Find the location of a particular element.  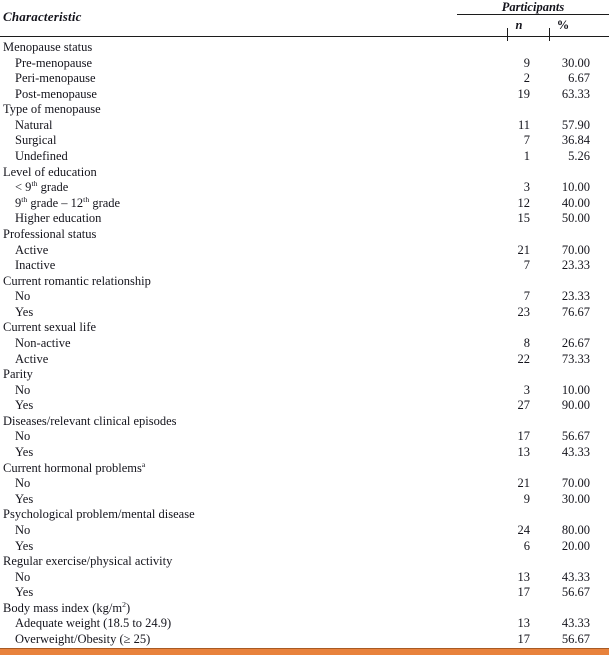

n-value: 1 is located at coordinates (526, 156).